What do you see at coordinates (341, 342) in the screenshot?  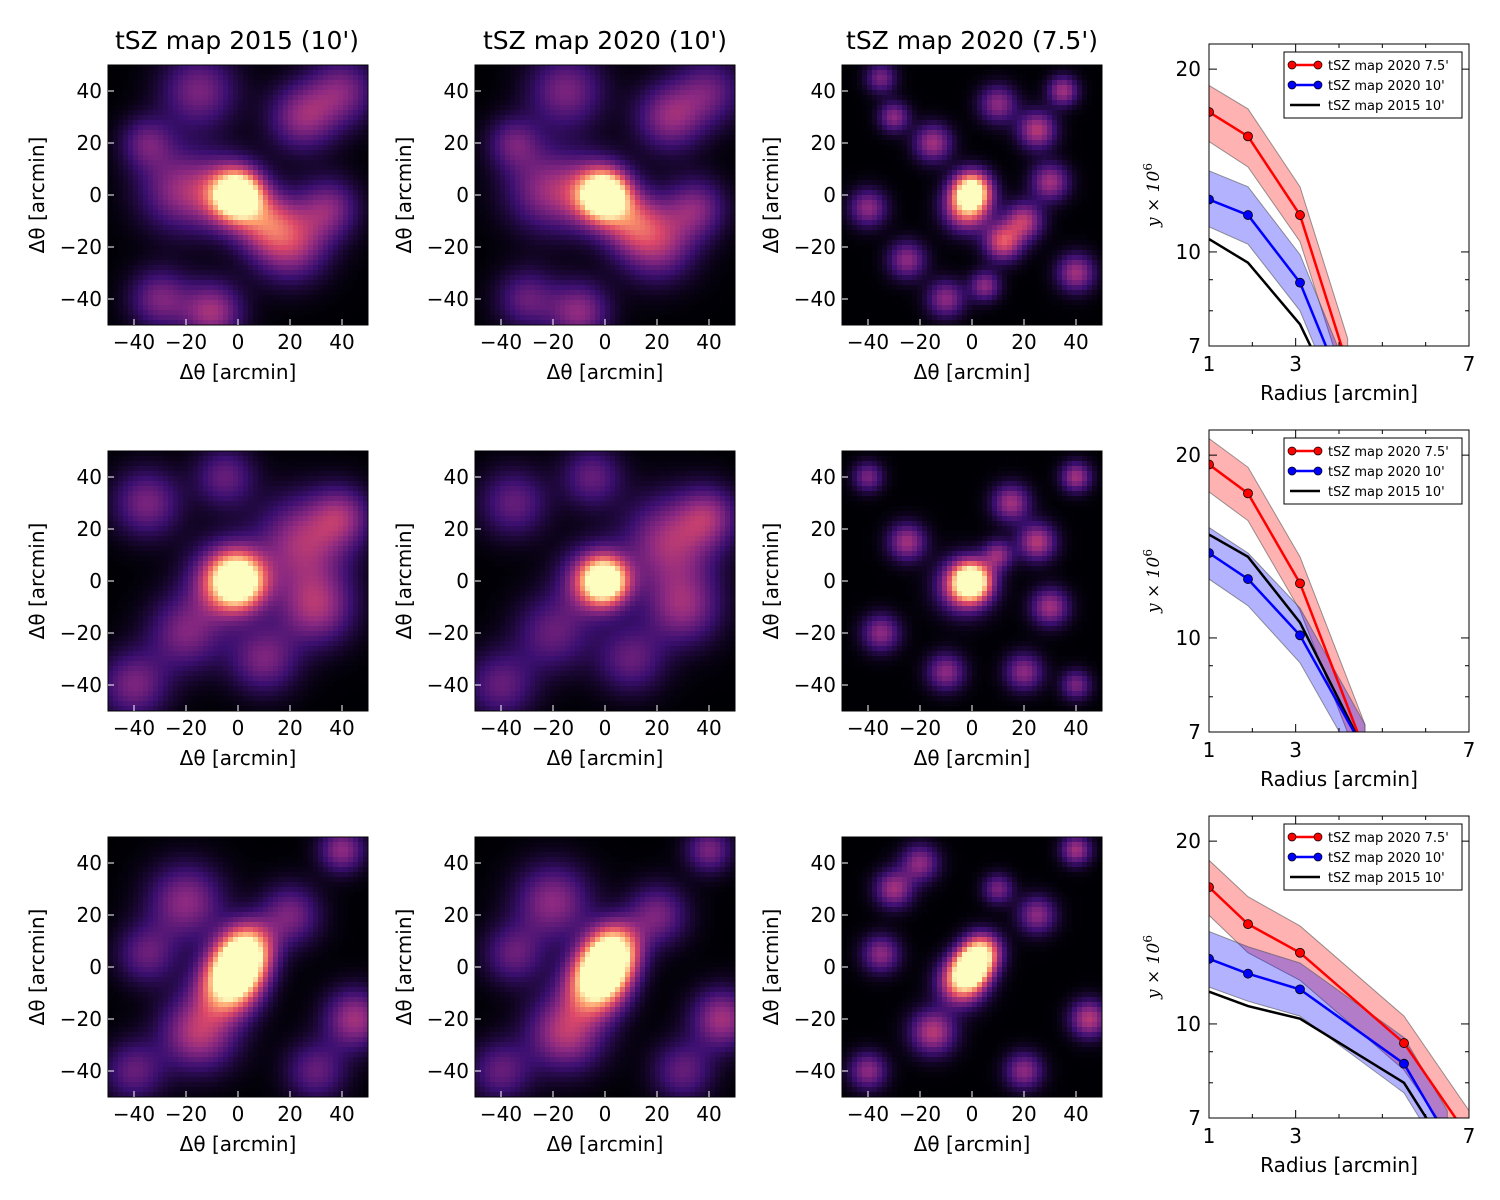 I see `x-tick-label: 40` at bounding box center [341, 342].